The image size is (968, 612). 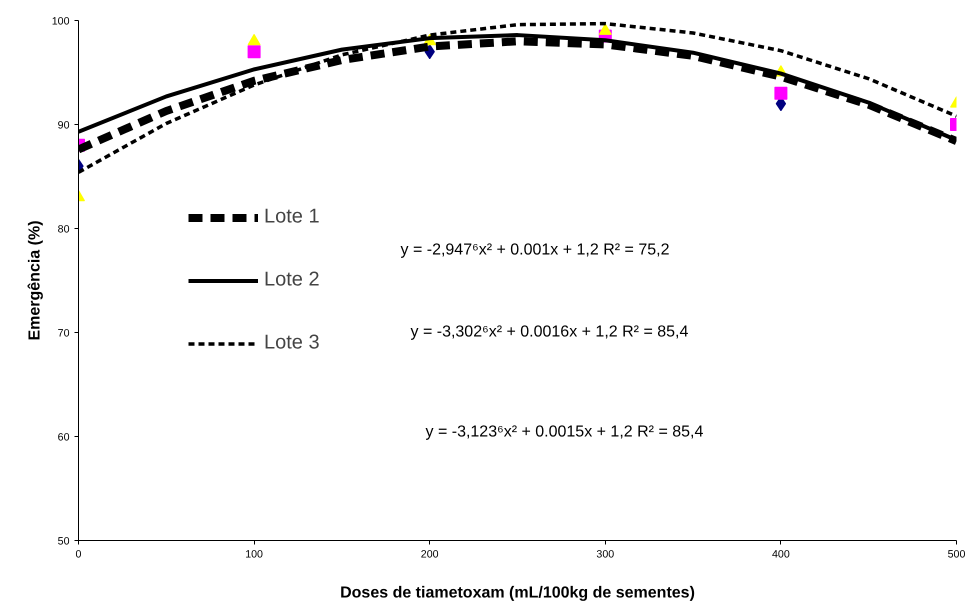 I want to click on annotation: y = -3,302⁶x² + 0.0016x + 1,2 R² = 85,4, so click(x=549, y=332).